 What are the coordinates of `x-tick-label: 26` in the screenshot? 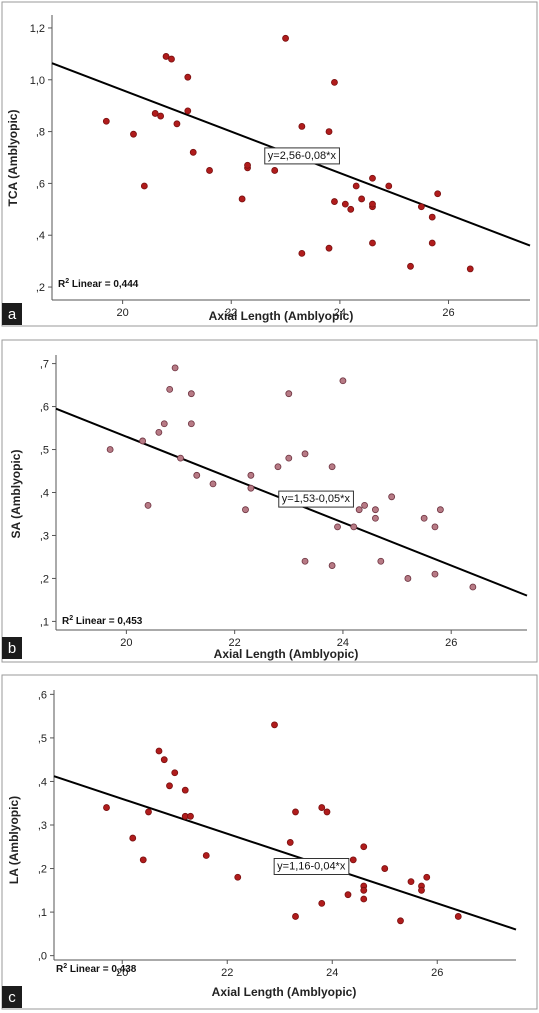 It's located at (451, 643).